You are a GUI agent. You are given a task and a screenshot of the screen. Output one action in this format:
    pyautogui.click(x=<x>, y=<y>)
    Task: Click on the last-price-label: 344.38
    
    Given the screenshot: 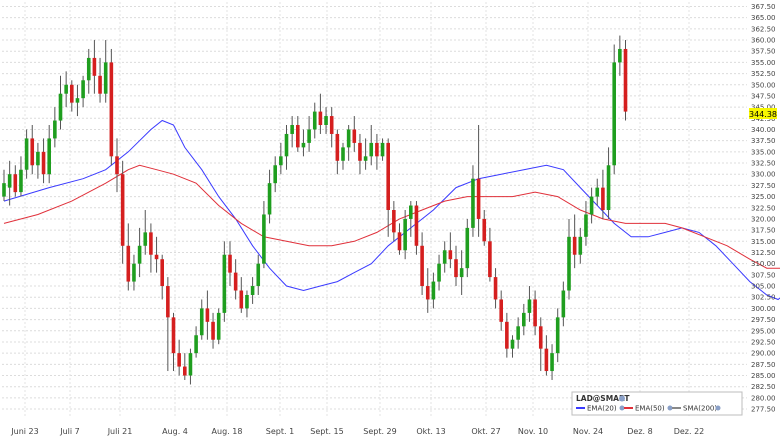 What is the action you would take?
    pyautogui.click(x=763, y=114)
    